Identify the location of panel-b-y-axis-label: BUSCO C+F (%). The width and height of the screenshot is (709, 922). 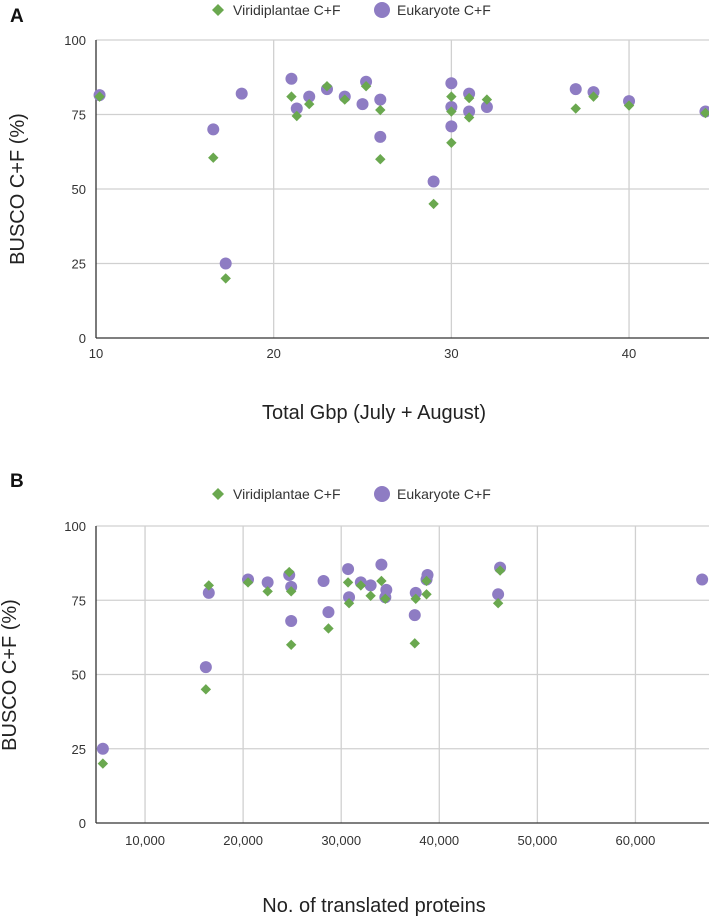
(10, 675).